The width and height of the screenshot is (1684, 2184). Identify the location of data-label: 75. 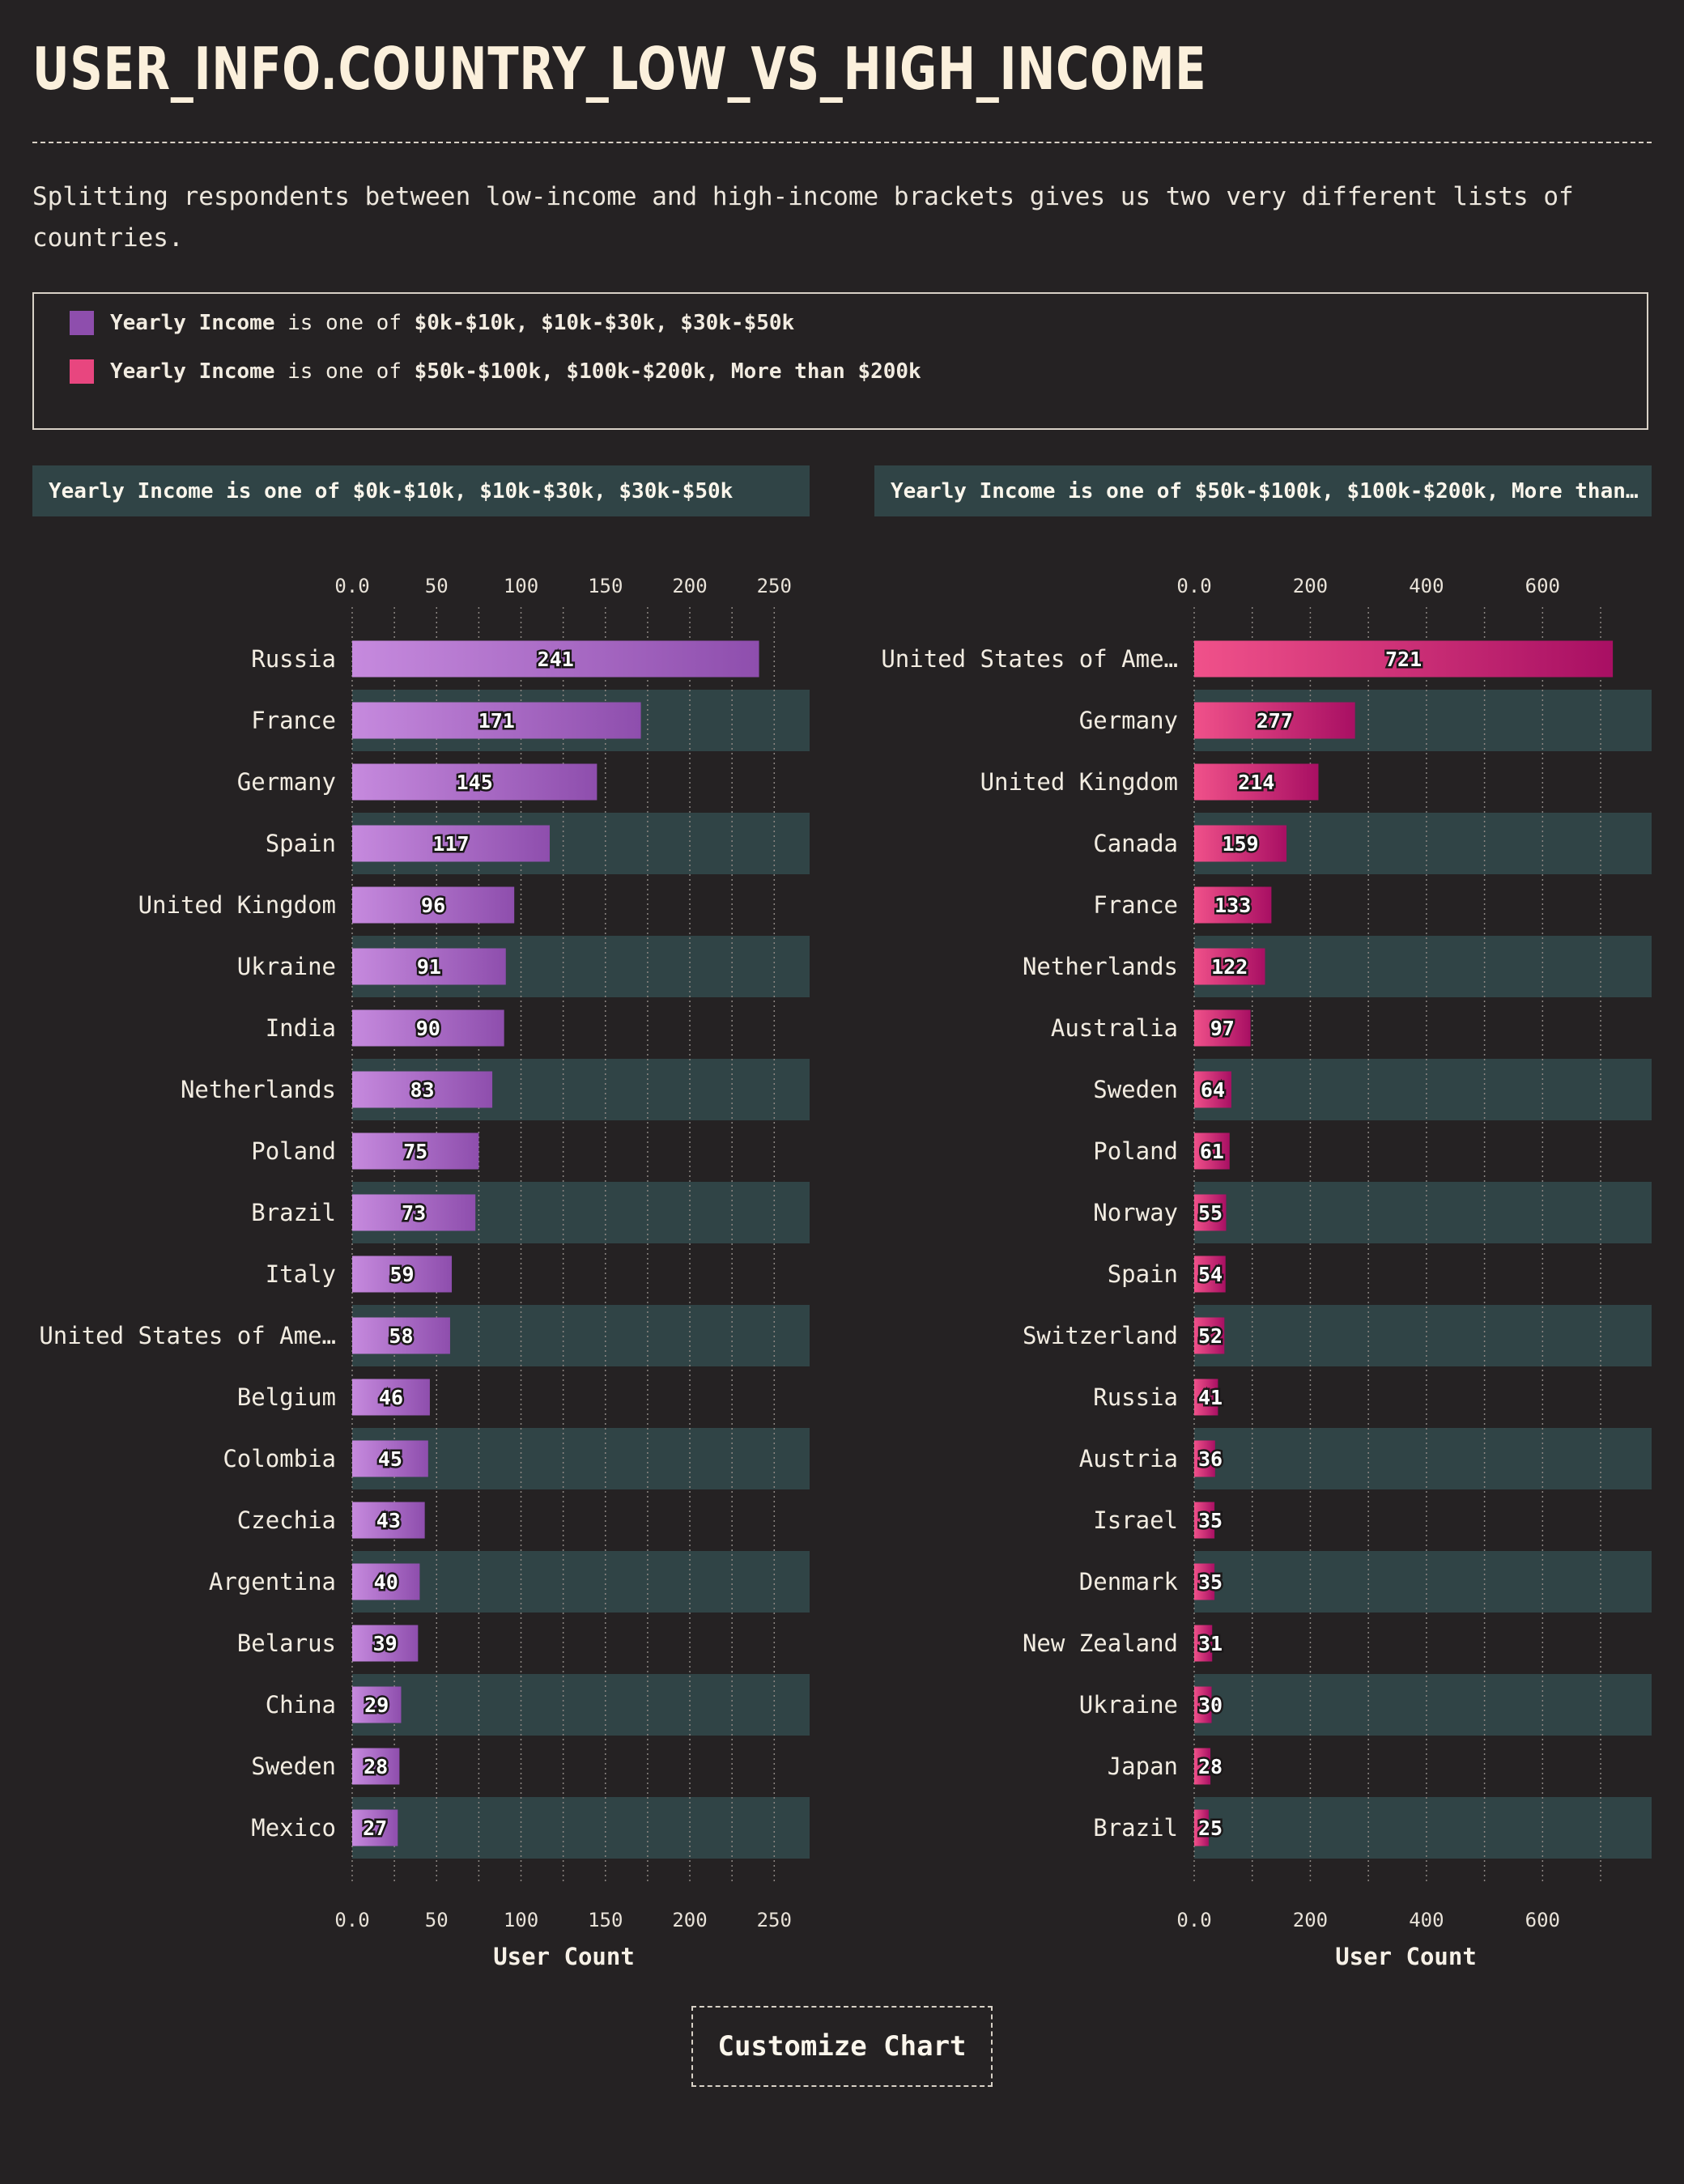
(415, 1151).